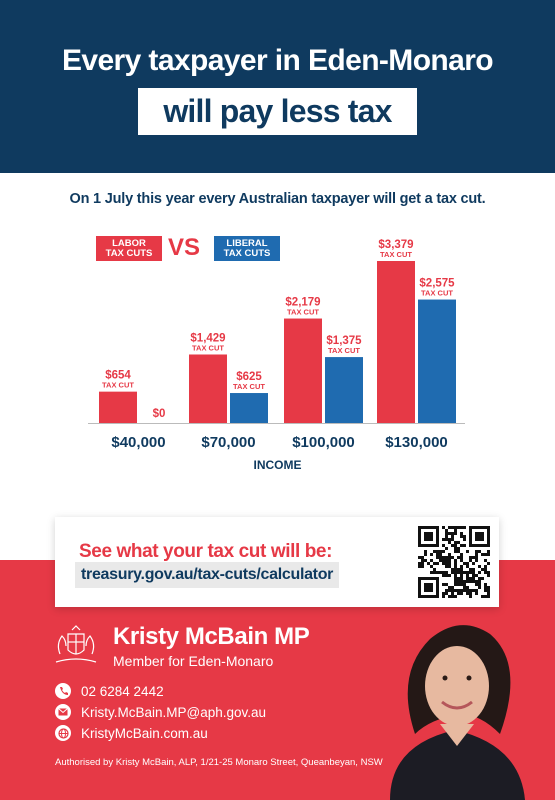 The image size is (555, 800). Describe the element at coordinates (174, 712) in the screenshot. I see `email-address: Kristy.McBain.MP@aph.gov.au` at that location.